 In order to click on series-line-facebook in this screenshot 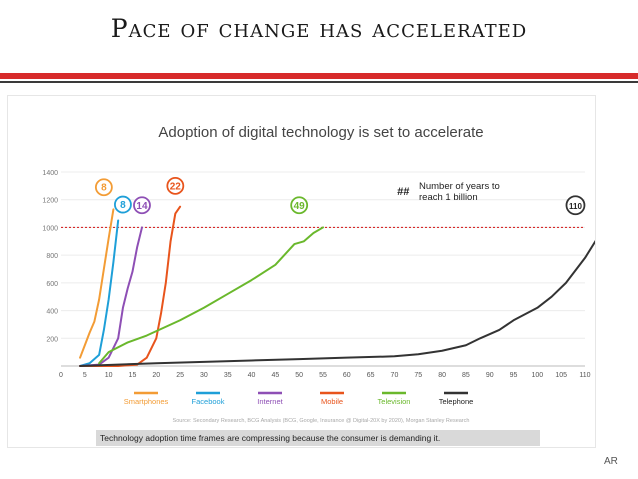, I will do `click(99, 293)`.